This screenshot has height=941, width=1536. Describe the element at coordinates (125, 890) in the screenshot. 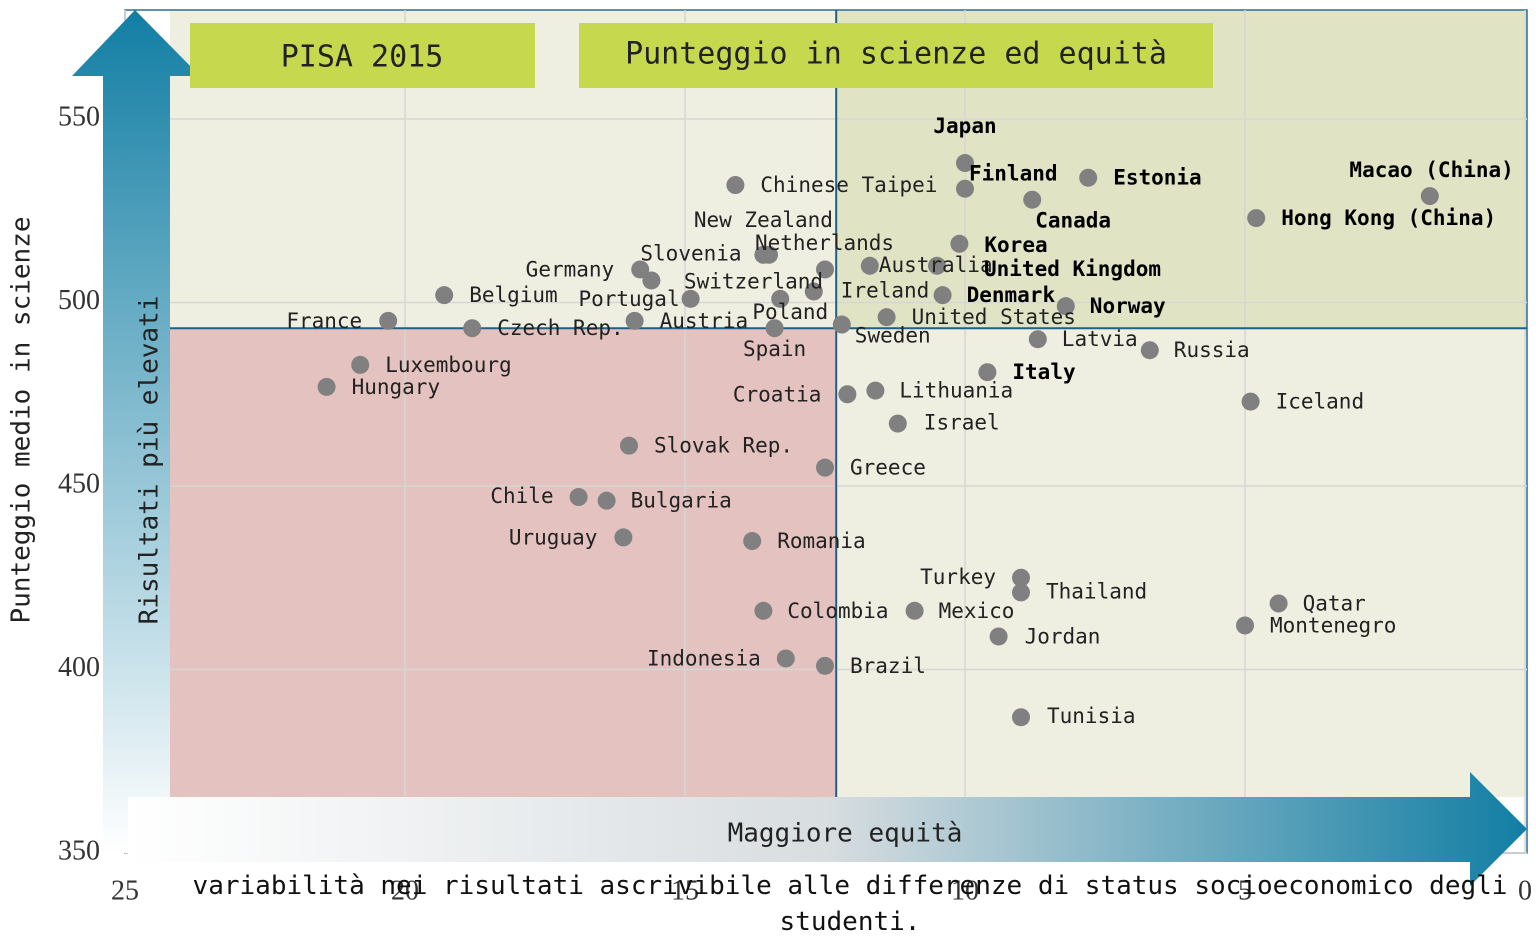

I see `x-tick-label: 25` at that location.